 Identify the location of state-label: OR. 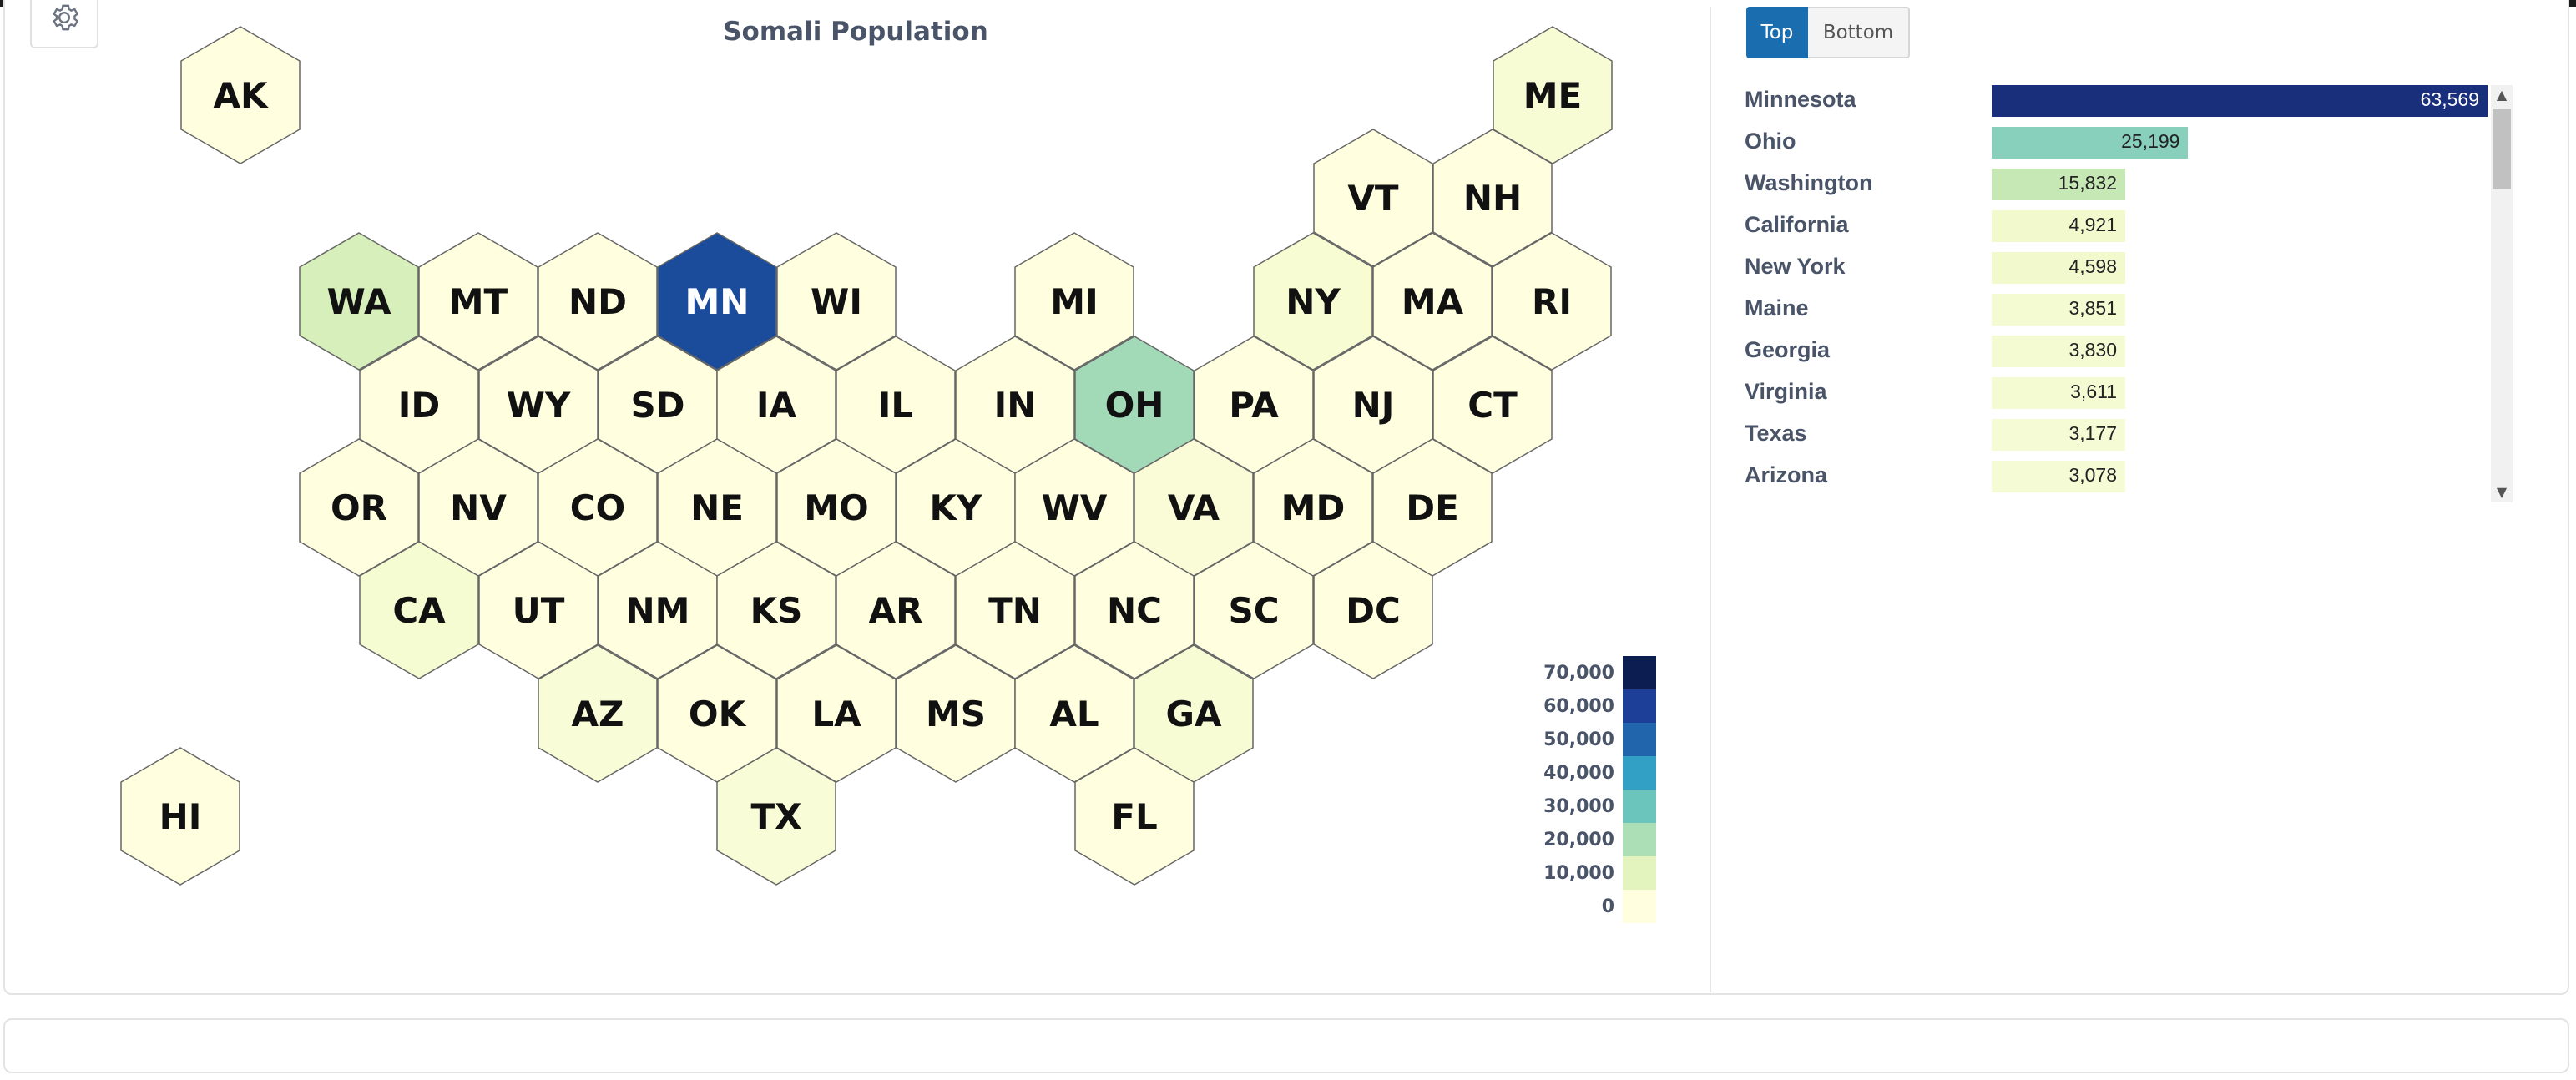
(359, 507).